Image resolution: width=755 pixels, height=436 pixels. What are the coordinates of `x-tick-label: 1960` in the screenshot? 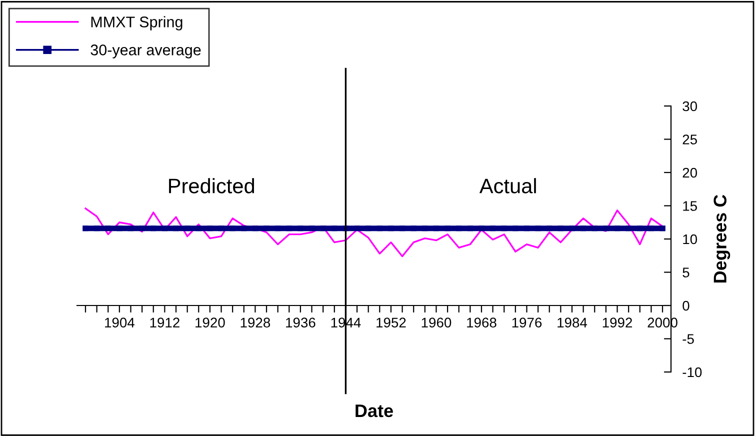 It's located at (437, 323).